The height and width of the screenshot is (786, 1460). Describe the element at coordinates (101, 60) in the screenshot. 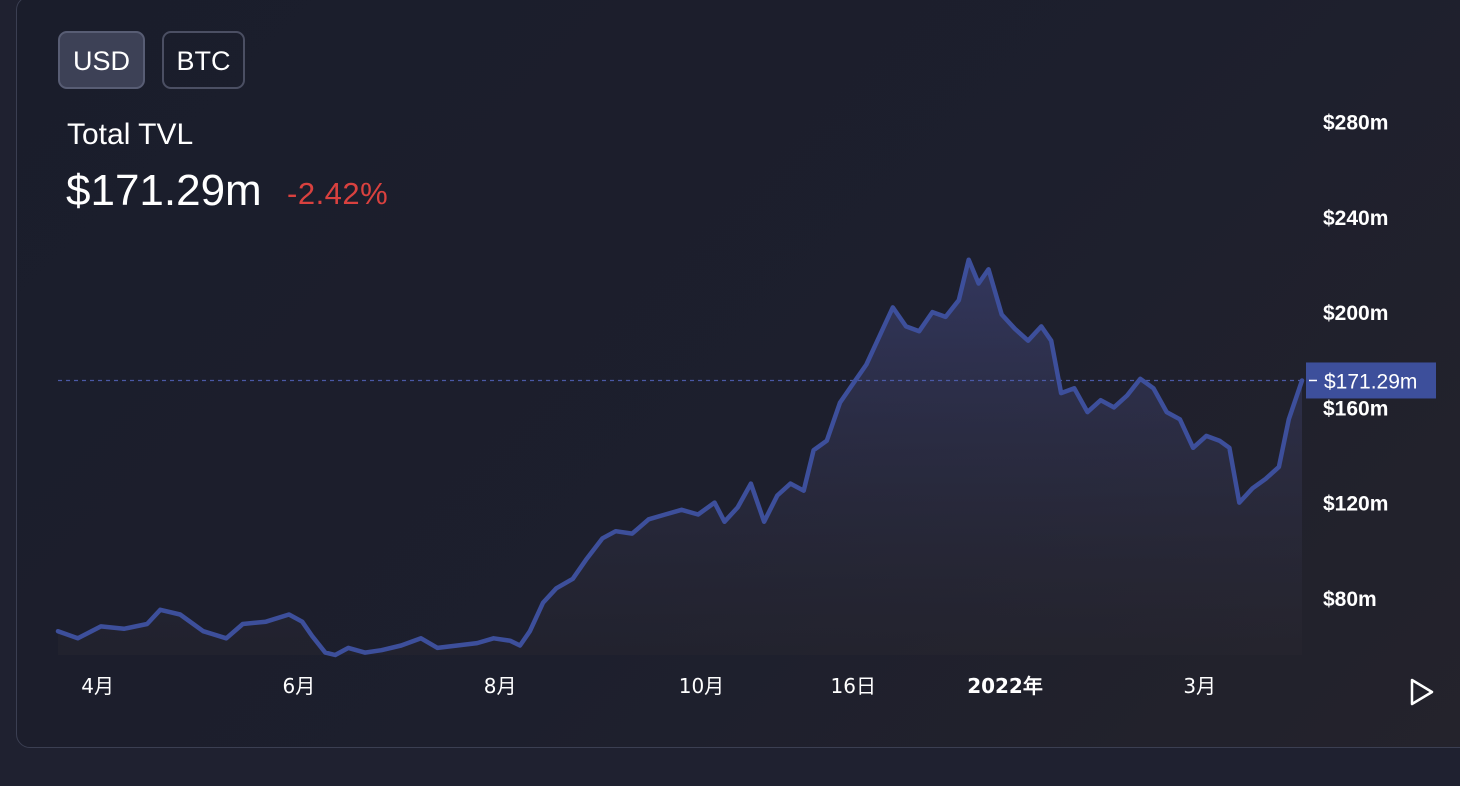

I see `usd-toggle-button: USD` at that location.